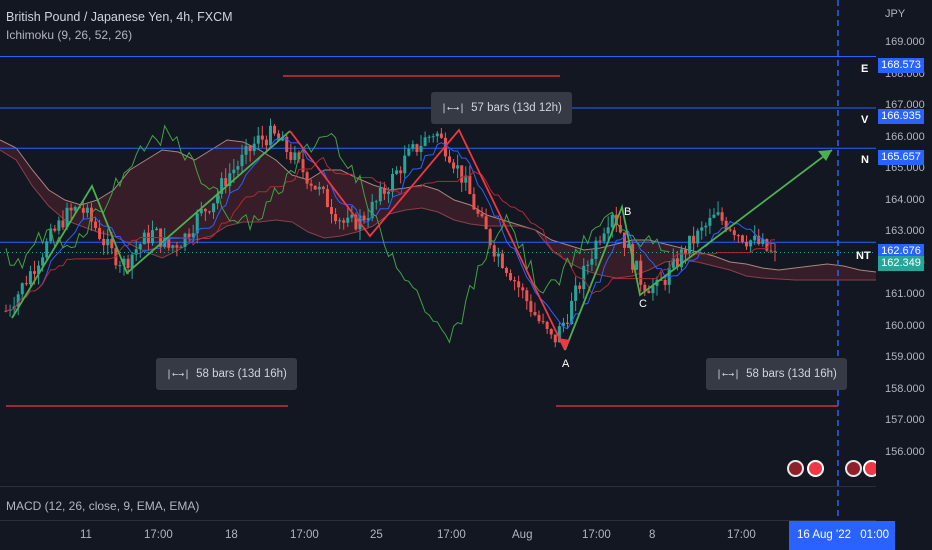  I want to click on event-icon, so click(815, 468).